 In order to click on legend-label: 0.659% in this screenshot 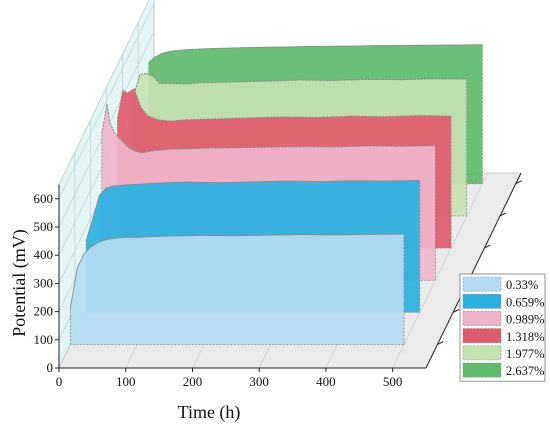, I will do `click(525, 302)`.